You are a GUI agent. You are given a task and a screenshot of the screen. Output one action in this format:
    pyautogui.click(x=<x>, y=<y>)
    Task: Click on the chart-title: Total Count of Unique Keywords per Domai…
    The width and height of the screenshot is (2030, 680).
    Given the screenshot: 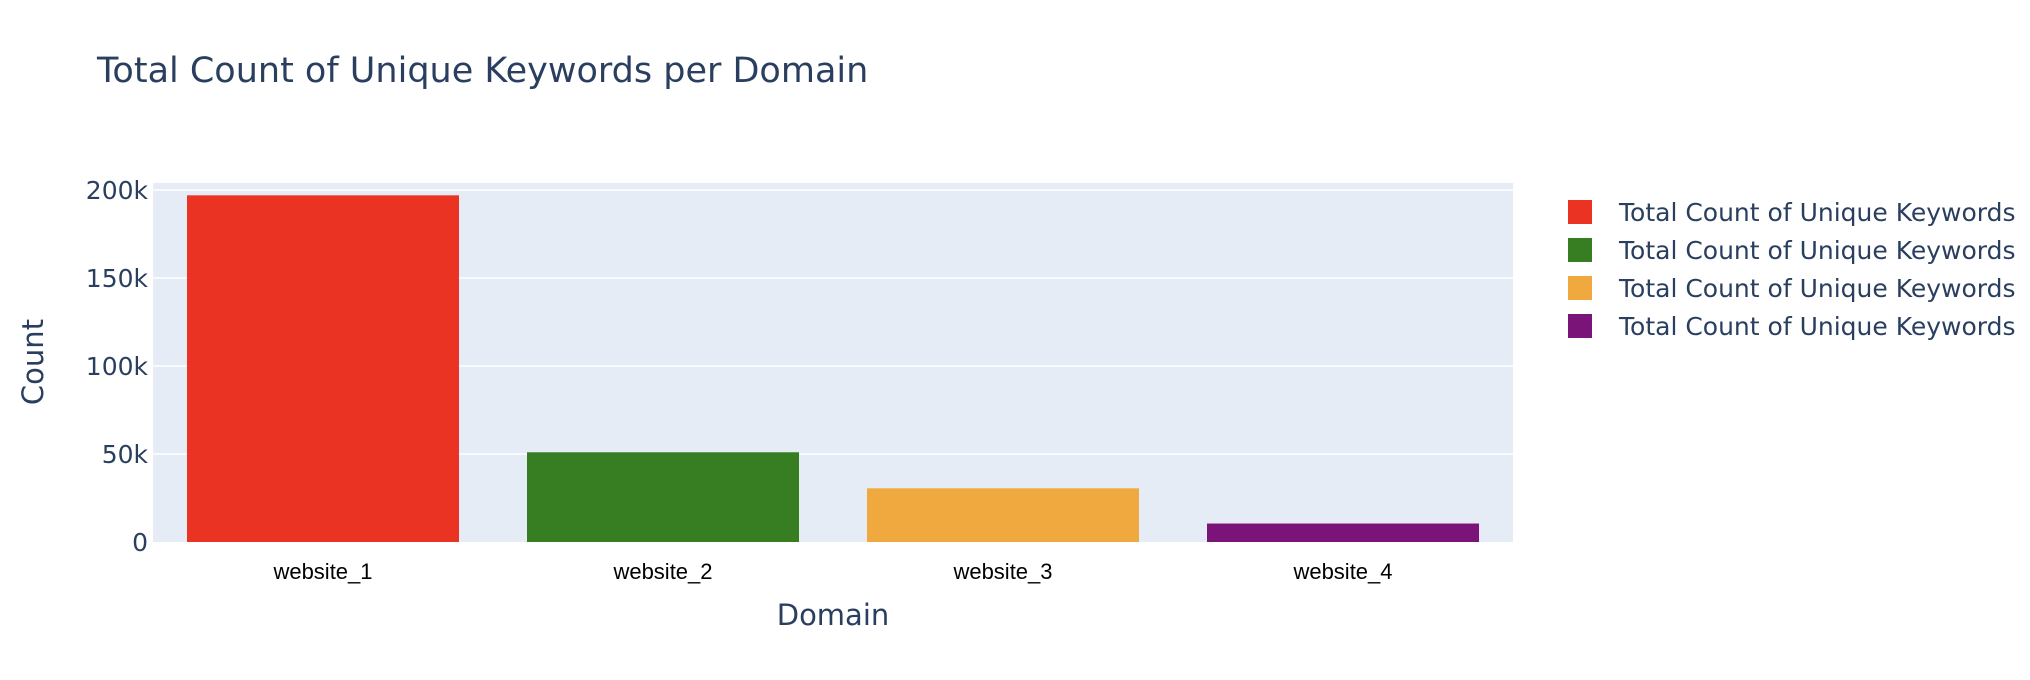 What is the action you would take?
    pyautogui.click(x=482, y=71)
    